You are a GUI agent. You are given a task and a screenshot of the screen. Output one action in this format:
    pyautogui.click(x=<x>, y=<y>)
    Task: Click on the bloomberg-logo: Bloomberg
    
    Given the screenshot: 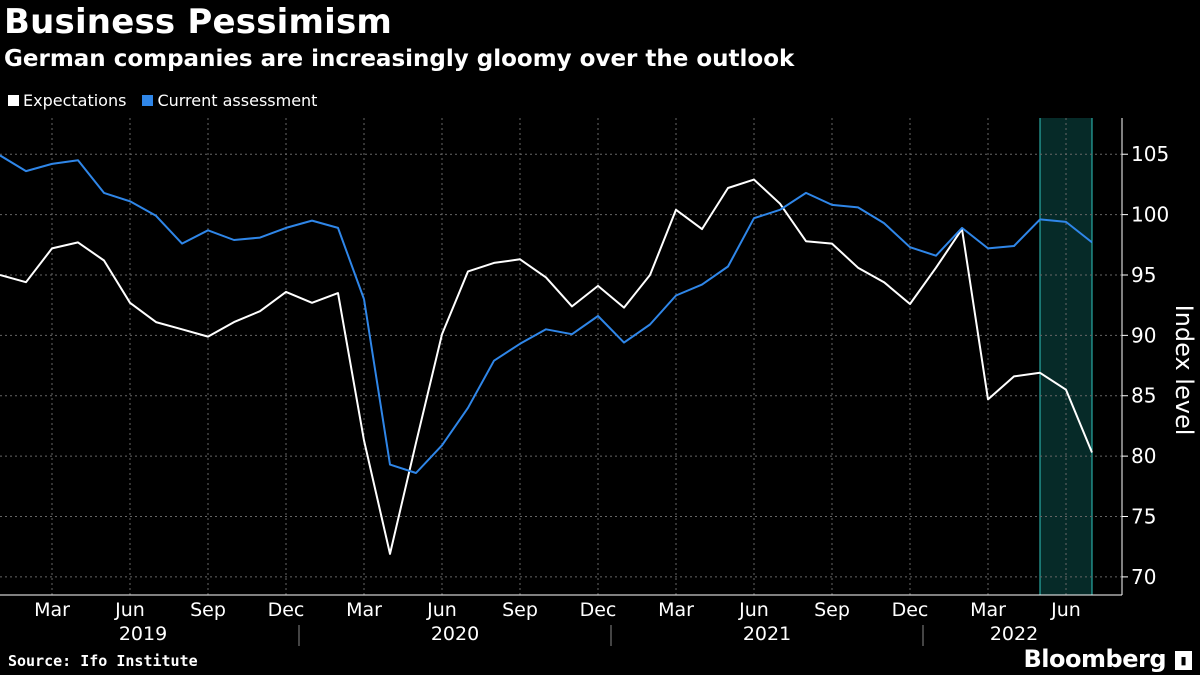 What is the action you would take?
    pyautogui.click(x=1095, y=659)
    